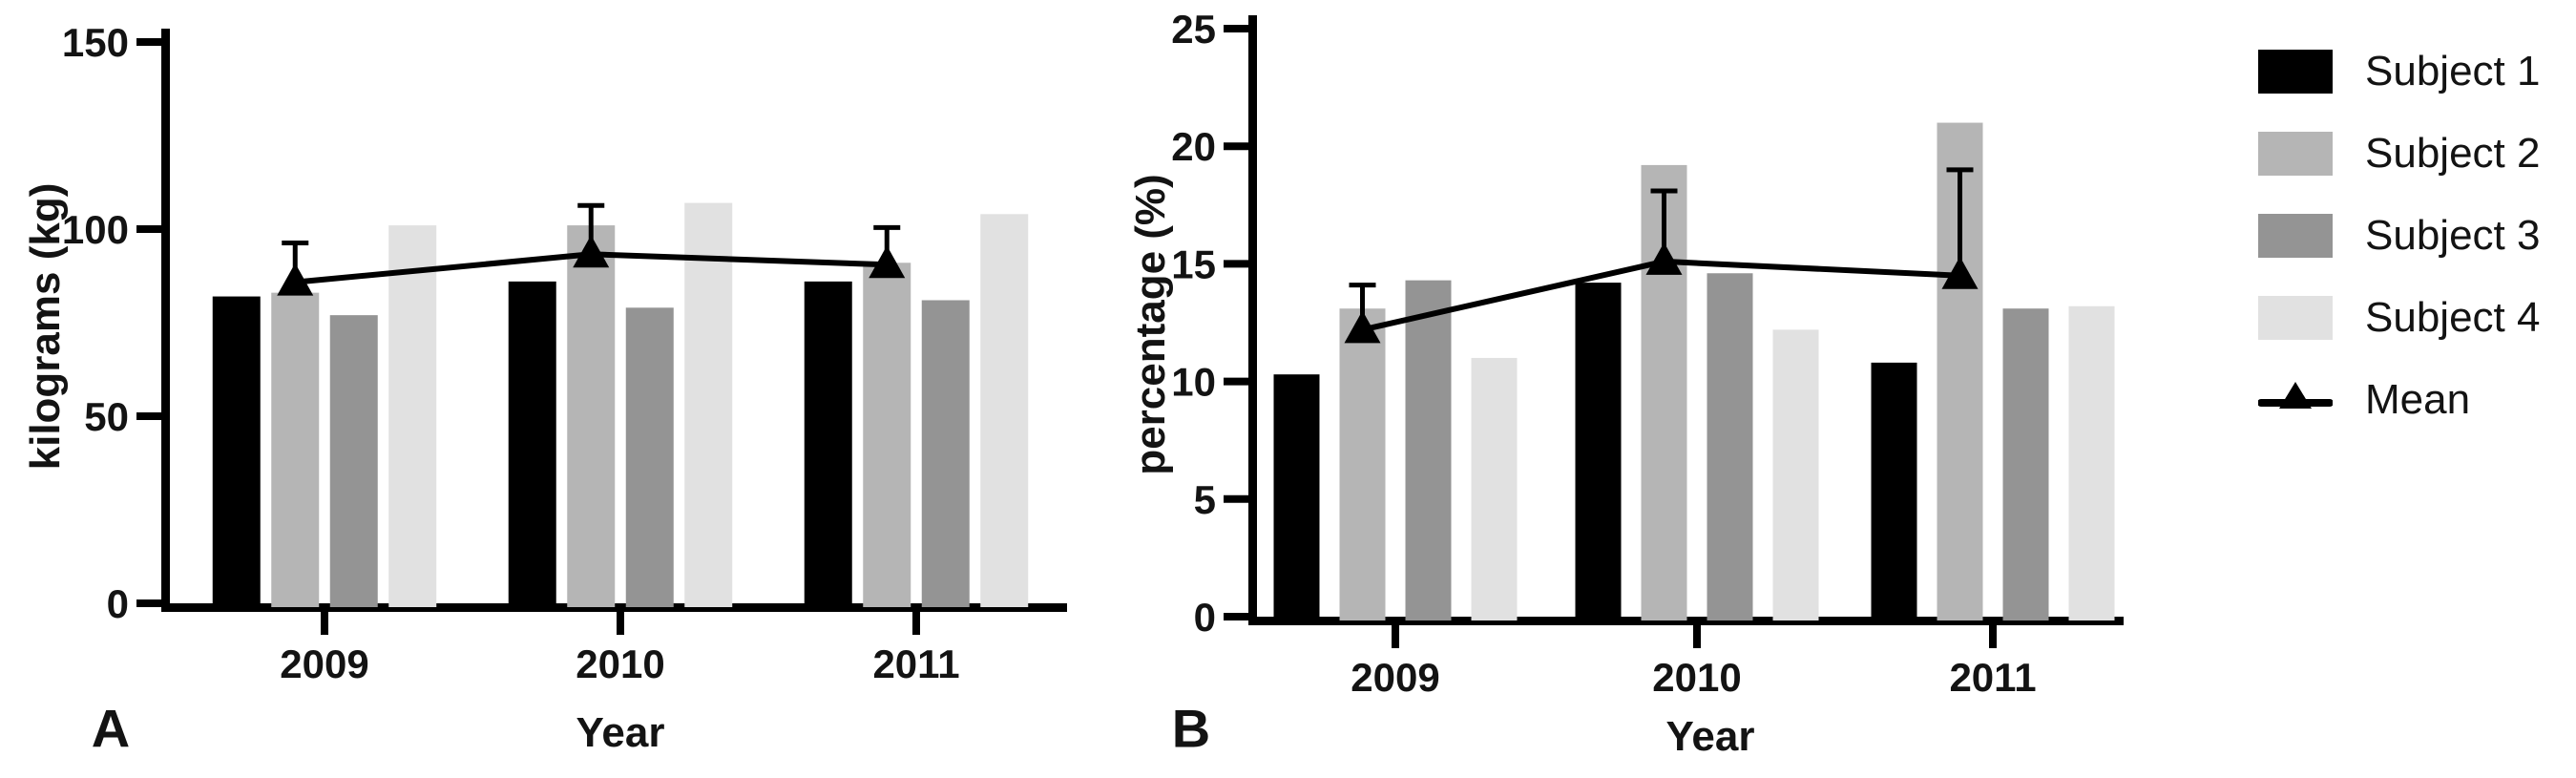  I want to click on y-tick-label-B-15: 15, so click(1193, 264).